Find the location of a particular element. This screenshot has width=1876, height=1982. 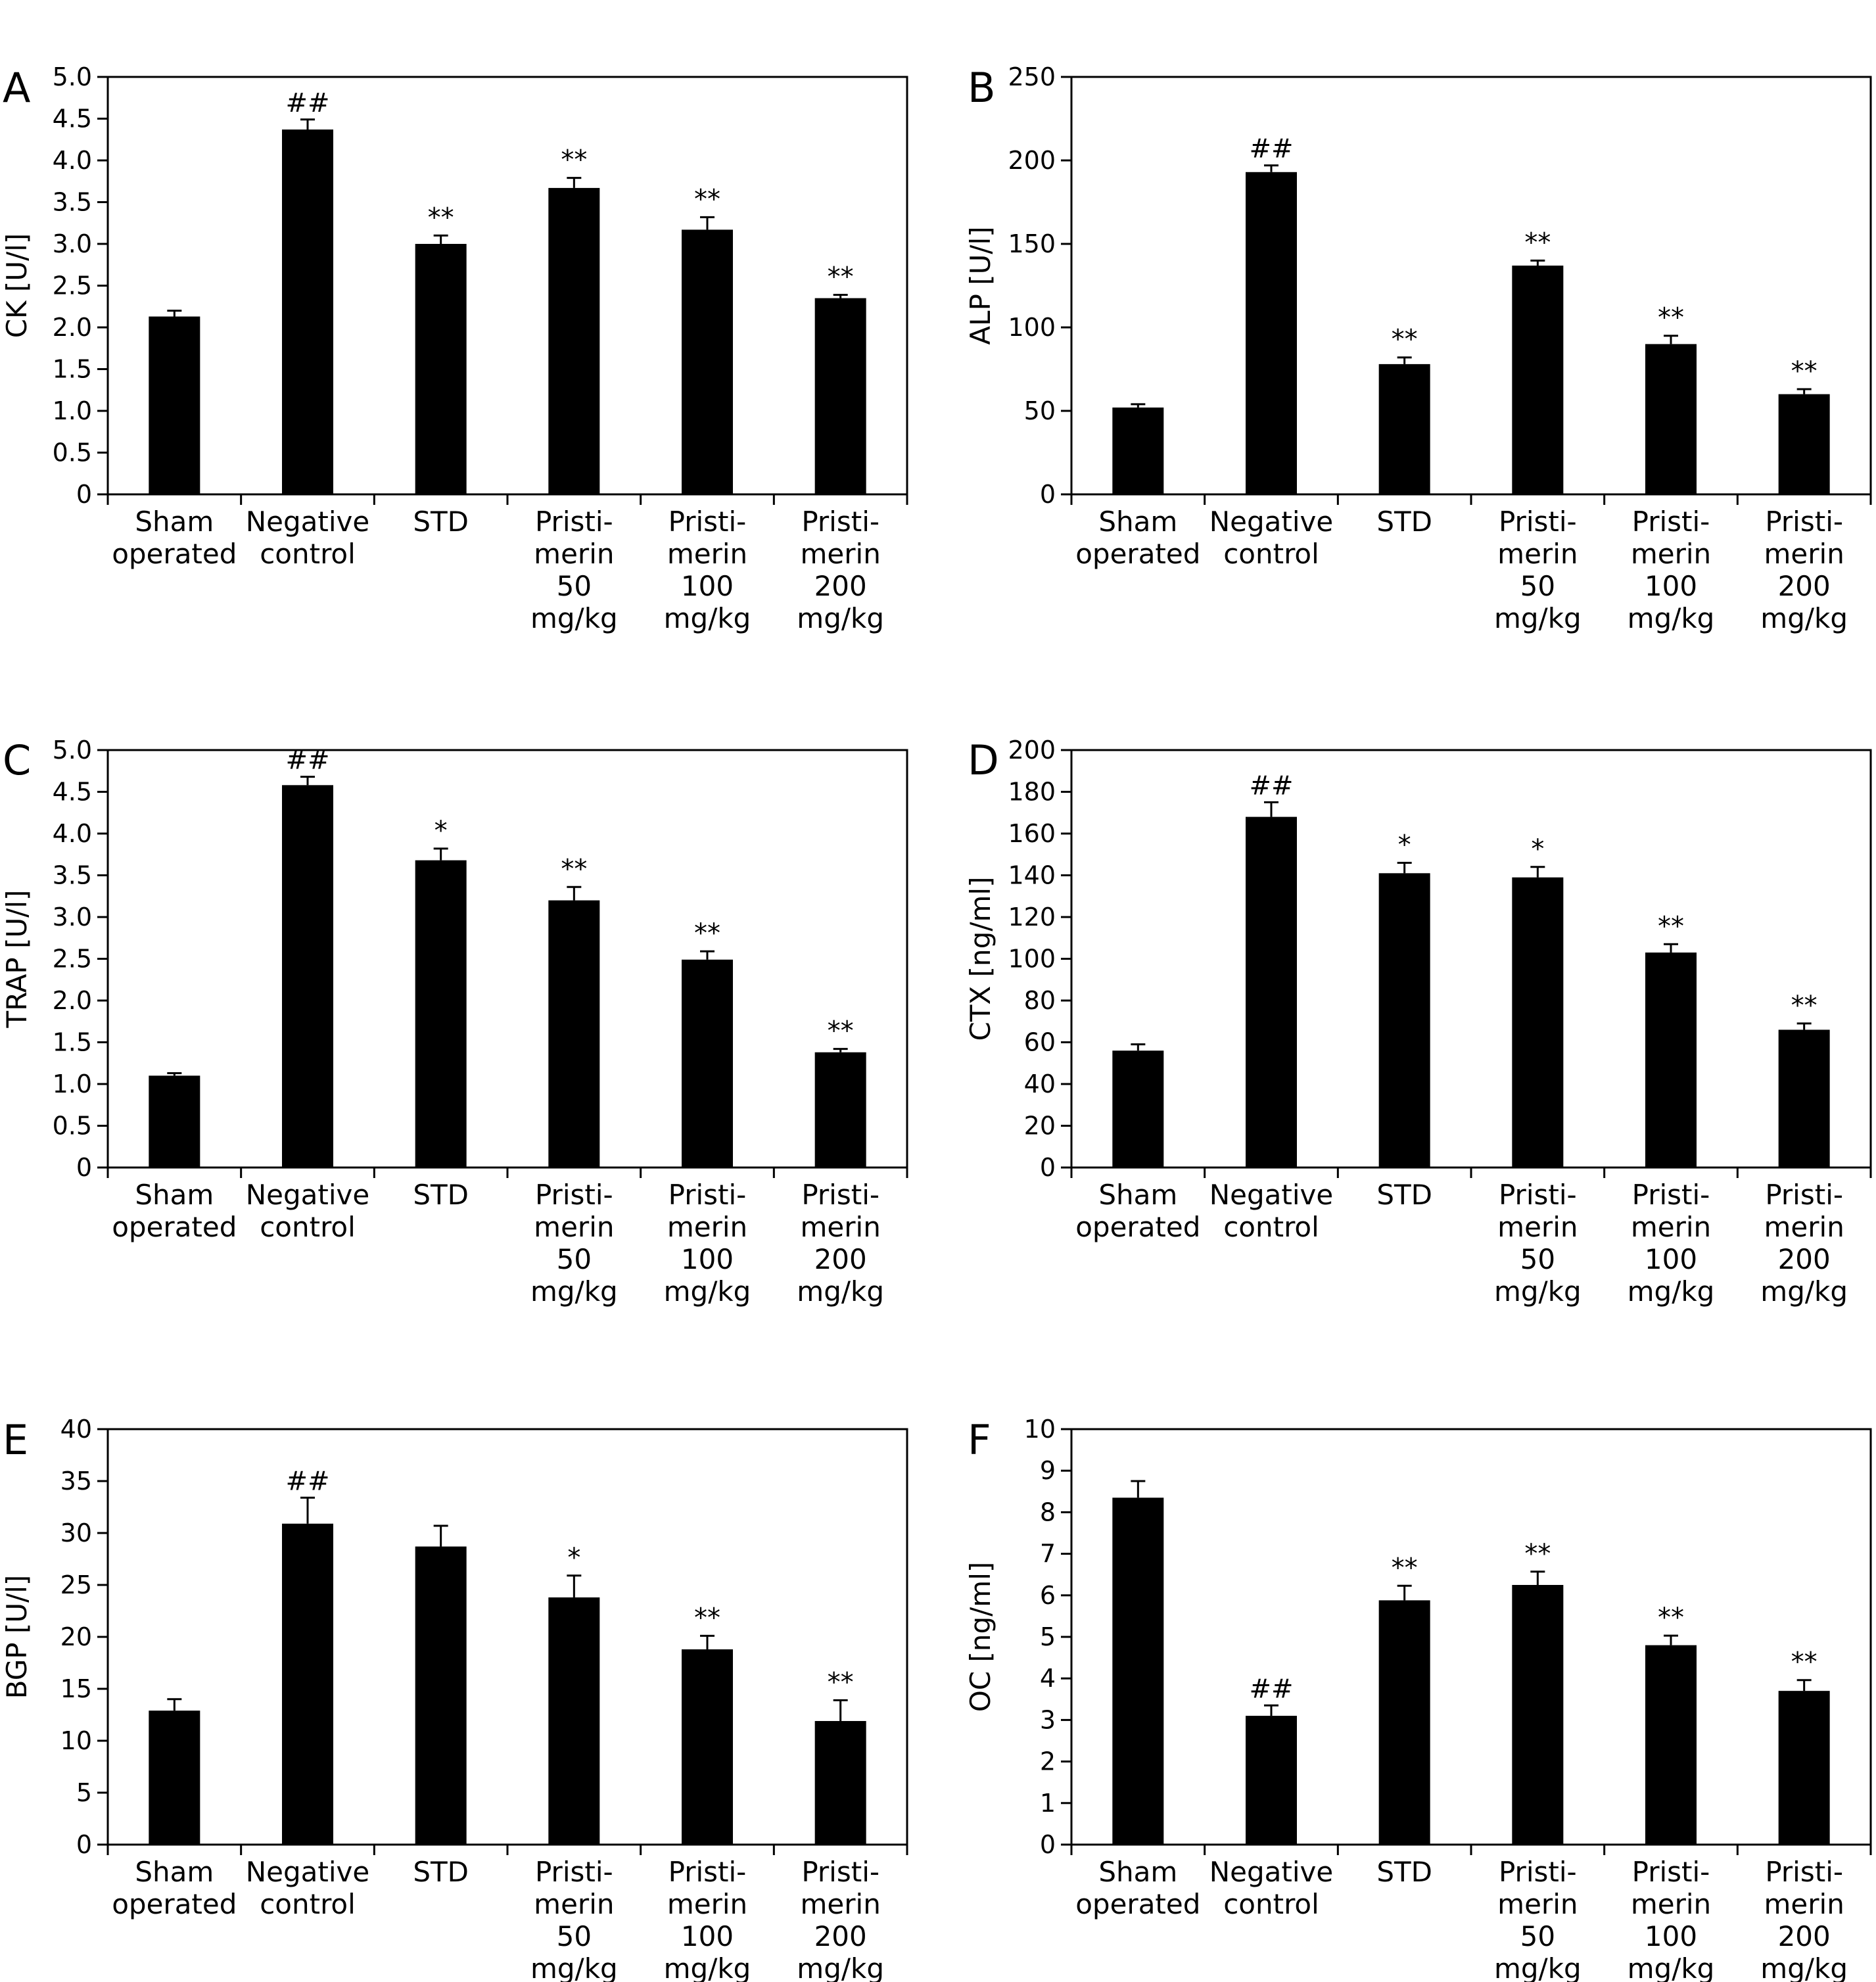

y-tick-label: 1 is located at coordinates (1048, 1803).